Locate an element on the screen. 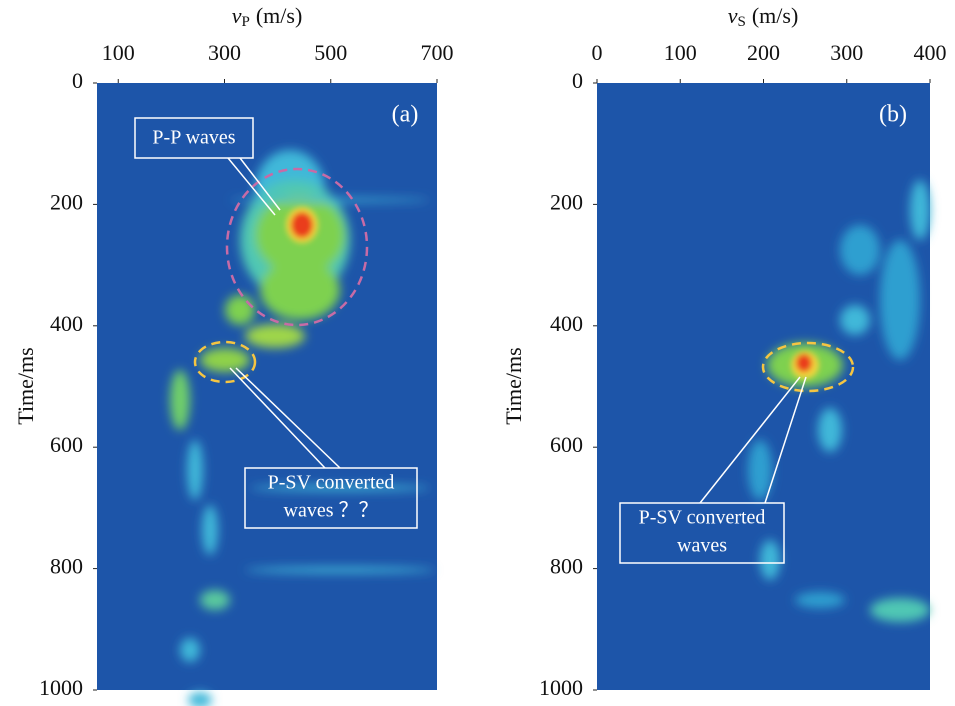 The image size is (955, 706). x-tick-label: 700 is located at coordinates (437, 52).